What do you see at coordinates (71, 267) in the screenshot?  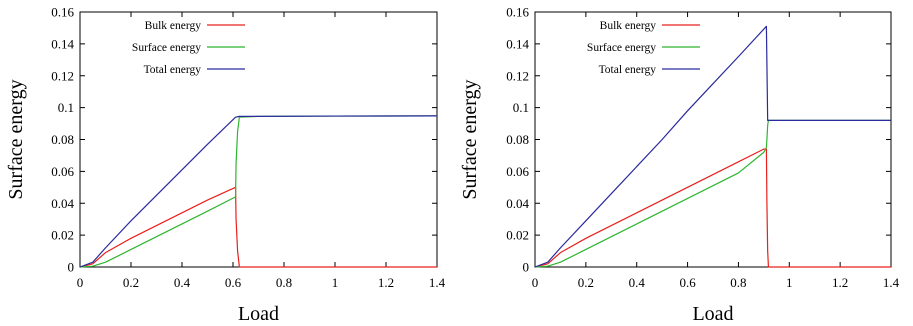 I see `left-y-tick-label: 0` at bounding box center [71, 267].